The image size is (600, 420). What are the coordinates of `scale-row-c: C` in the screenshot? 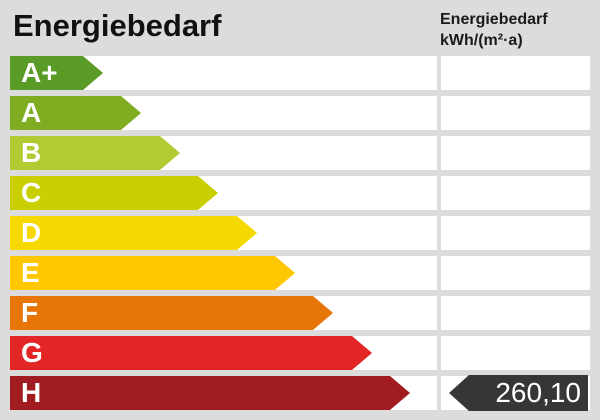 It's located at (300, 193).